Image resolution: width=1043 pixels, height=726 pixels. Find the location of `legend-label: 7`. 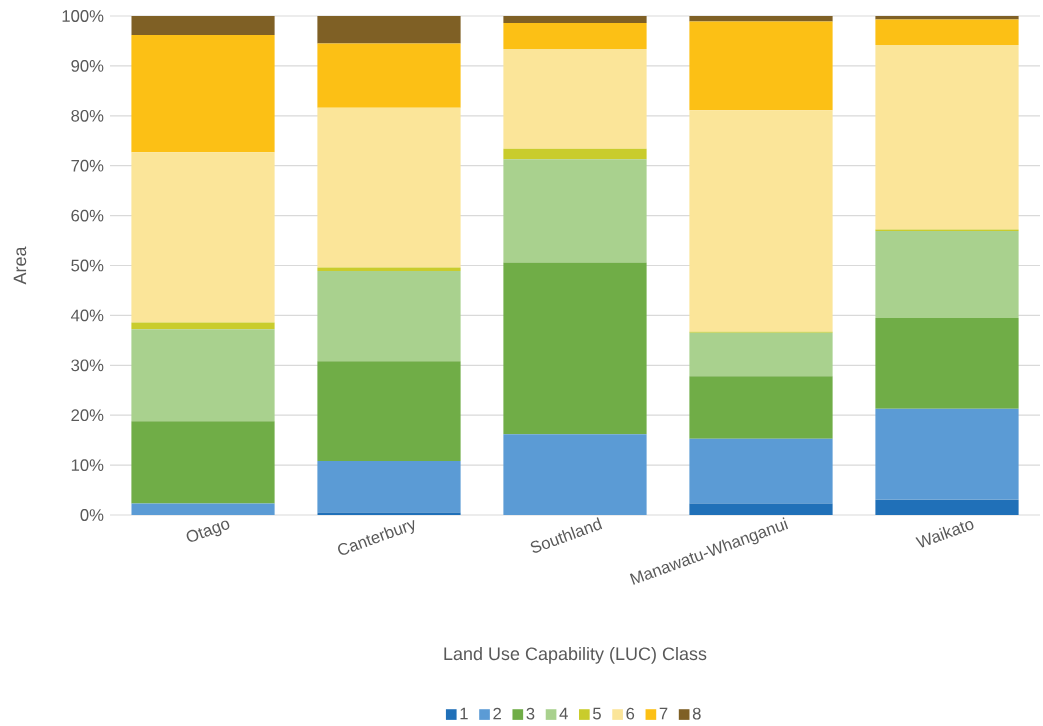

legend-label: 7 is located at coordinates (663, 713).